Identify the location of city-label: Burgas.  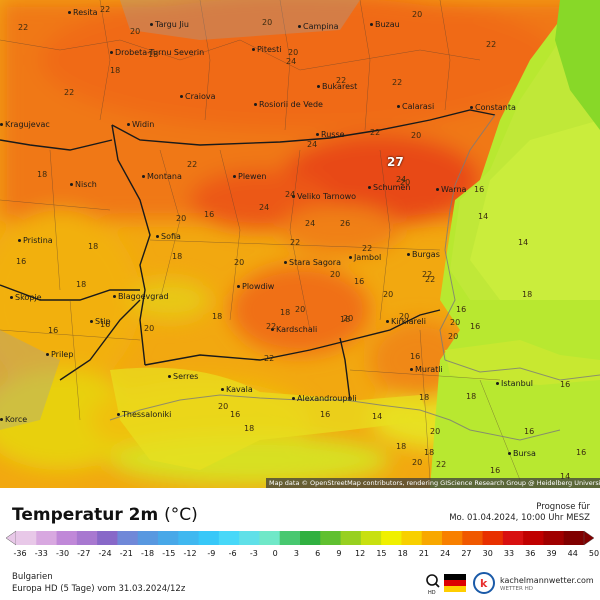
(423, 254).